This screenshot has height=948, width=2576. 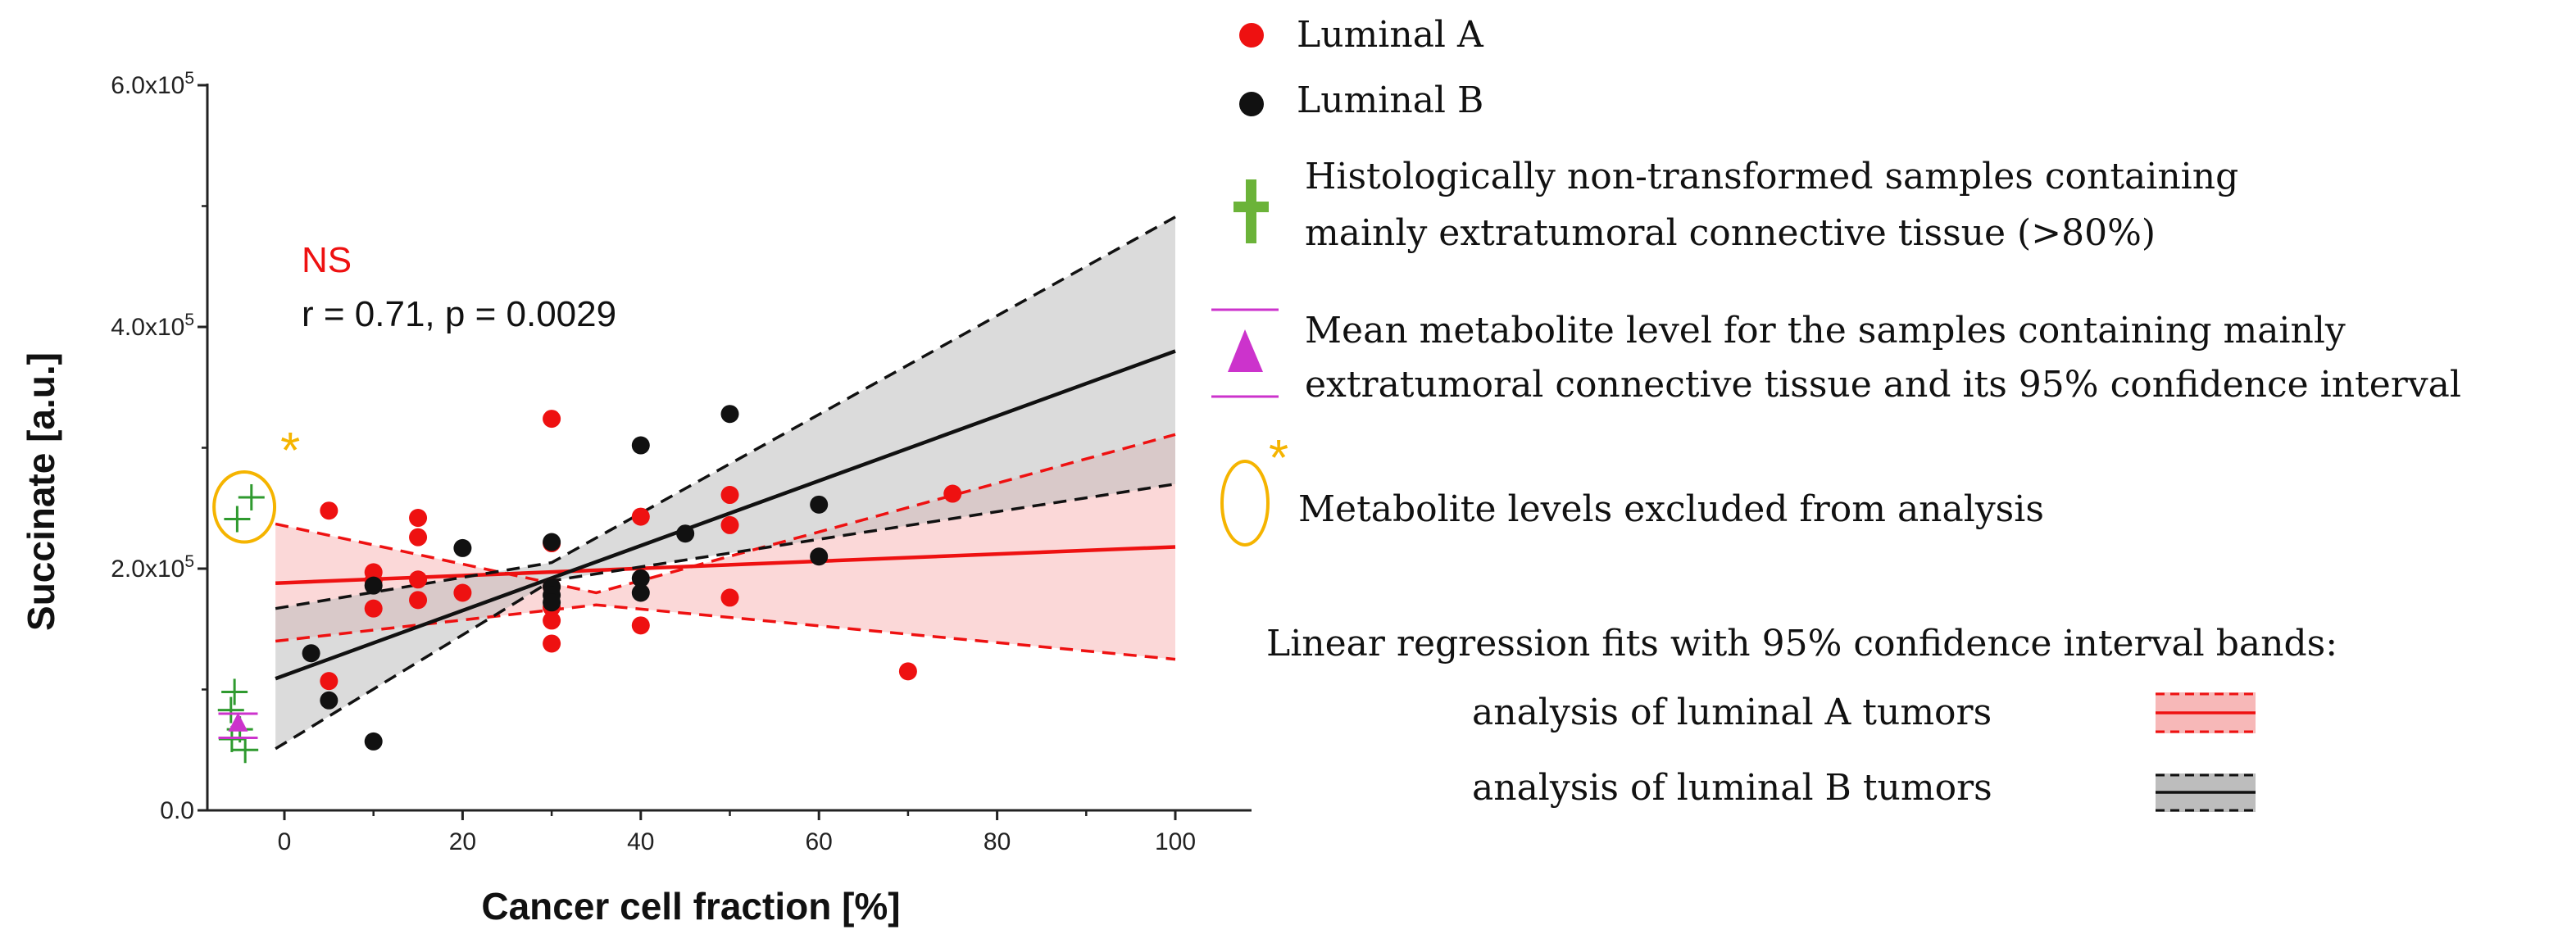 What do you see at coordinates (152, 567) in the screenshot?
I see `y-tick-label: 2.0x10⁵` at bounding box center [152, 567].